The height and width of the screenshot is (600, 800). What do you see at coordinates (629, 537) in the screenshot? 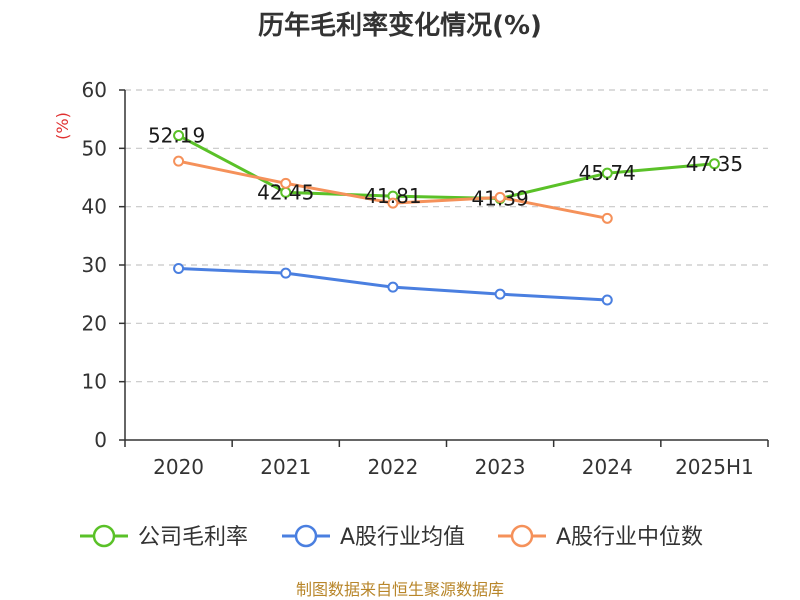
I see `legend-label: A股行业中位数` at bounding box center [629, 537].